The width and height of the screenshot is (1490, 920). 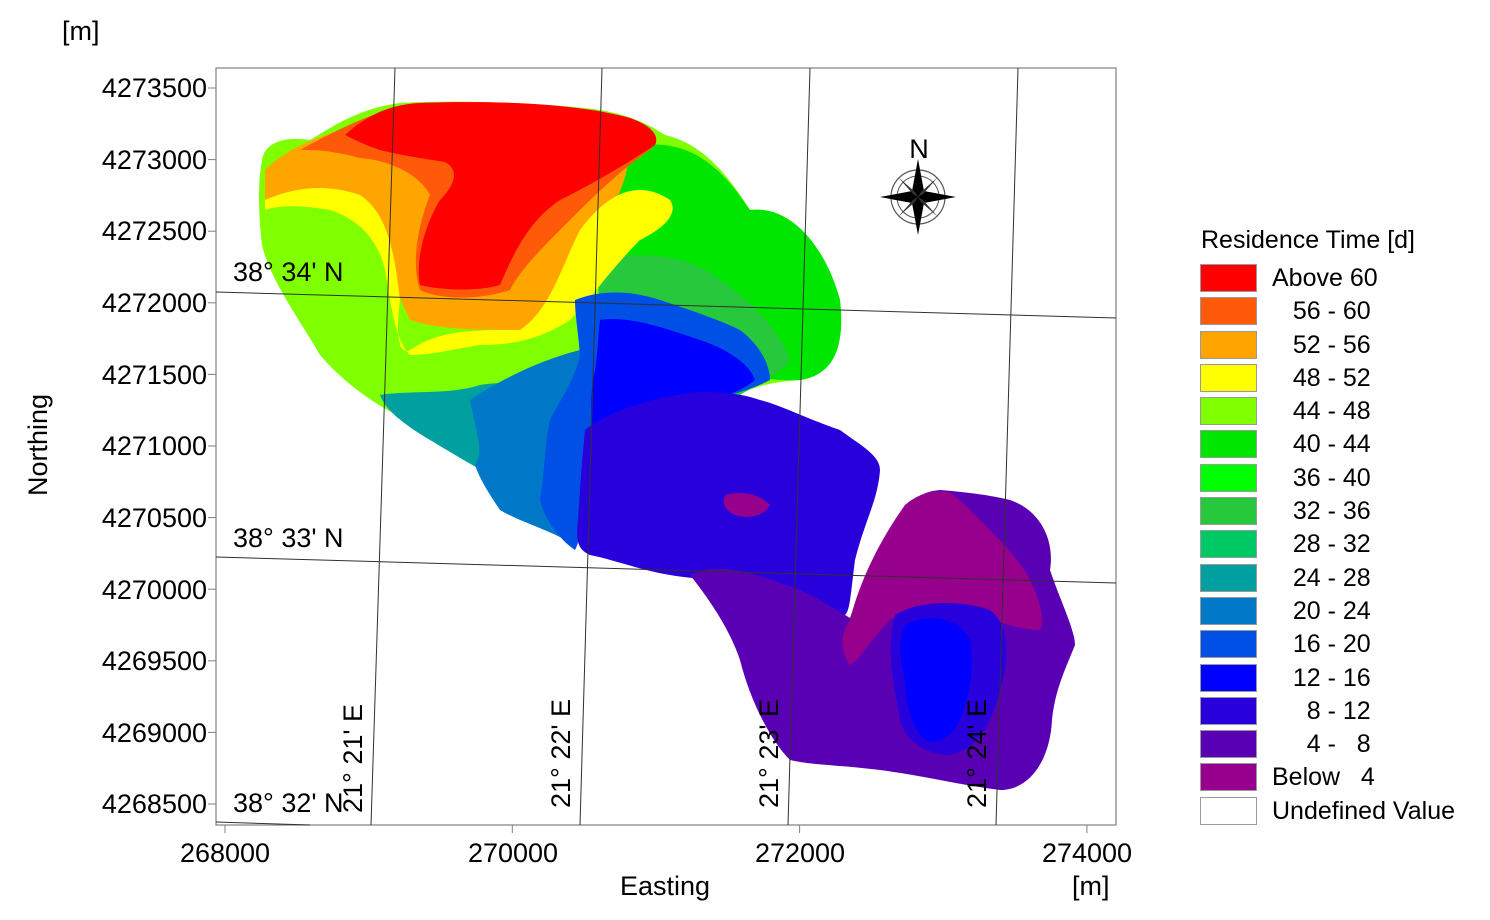 I want to click on y-tick-label: 4270000, so click(x=154, y=590).